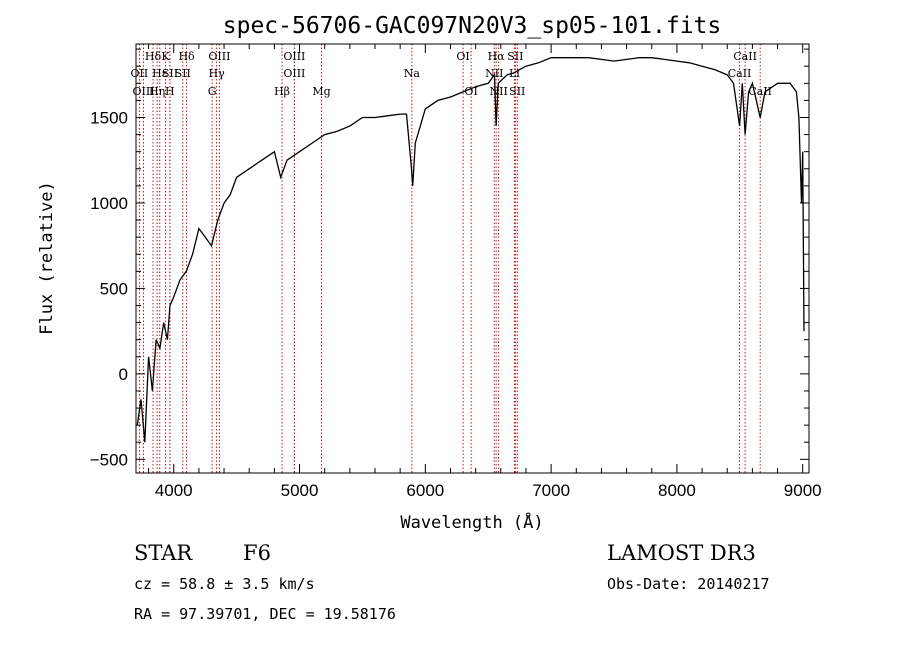 Image resolution: width=900 pixels, height=649 pixels. Describe the element at coordinates (472, 26) in the screenshot. I see `chart-title: spec-56706-GAC097N20V3_sp05-101.fits` at that location.